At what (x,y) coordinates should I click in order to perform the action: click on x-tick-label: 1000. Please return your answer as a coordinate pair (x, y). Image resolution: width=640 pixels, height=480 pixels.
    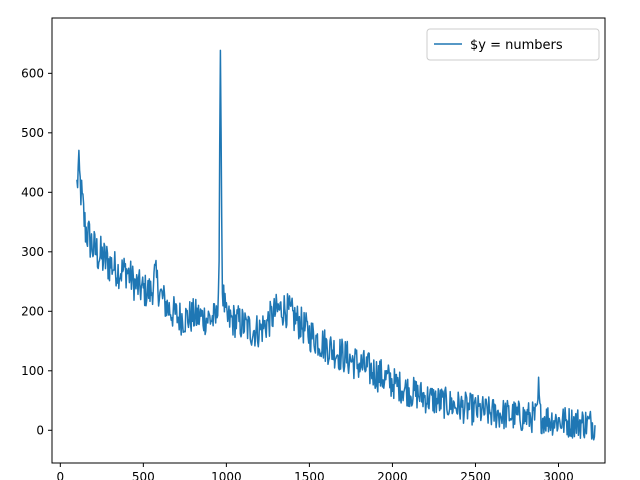
    Looking at the image, I should click on (226, 475).